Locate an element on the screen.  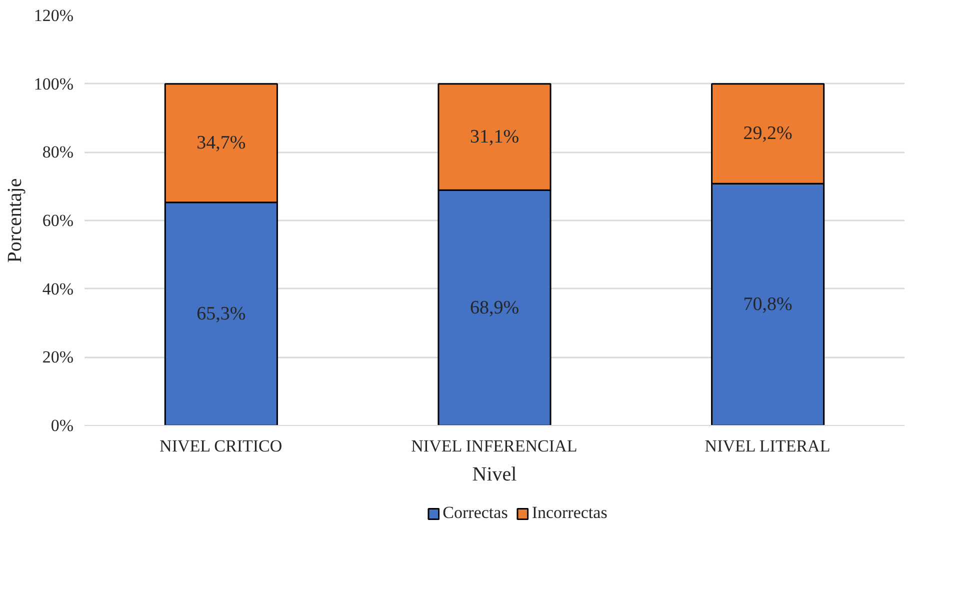
x-tick-label: NIVEL INFERENCIAL is located at coordinates (494, 446).